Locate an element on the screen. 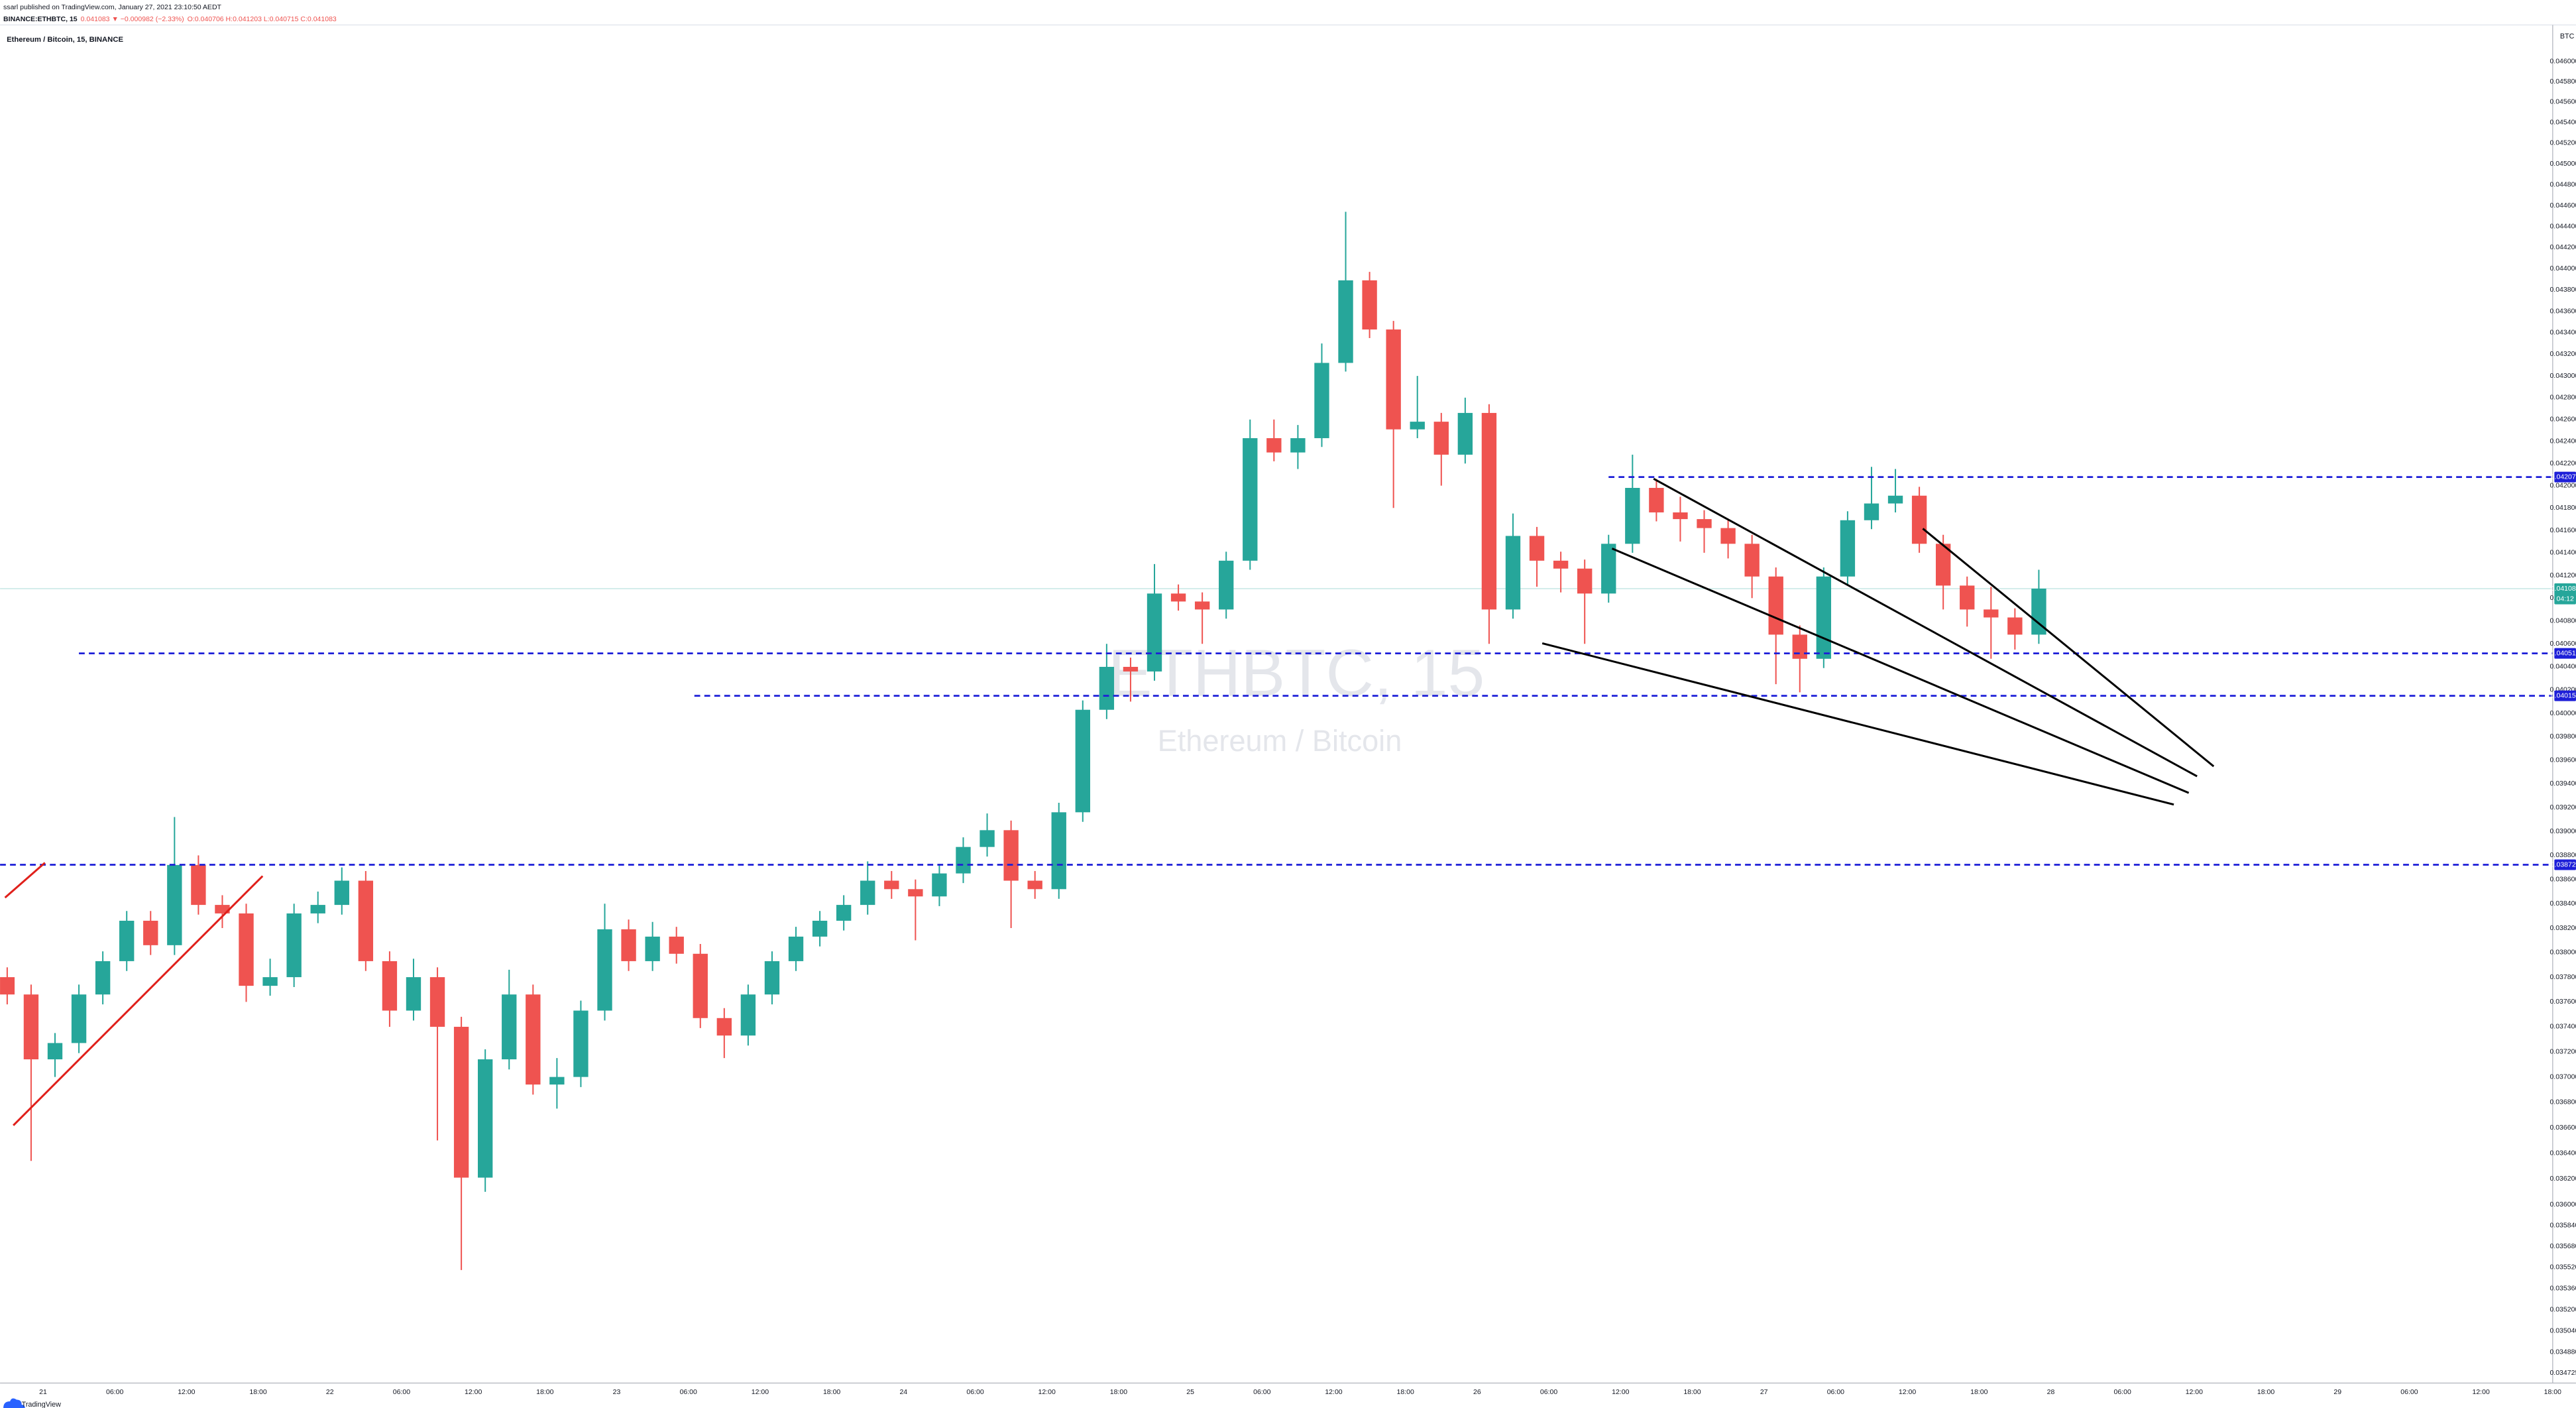  x-tick-label: 26 is located at coordinates (1477, 1392).